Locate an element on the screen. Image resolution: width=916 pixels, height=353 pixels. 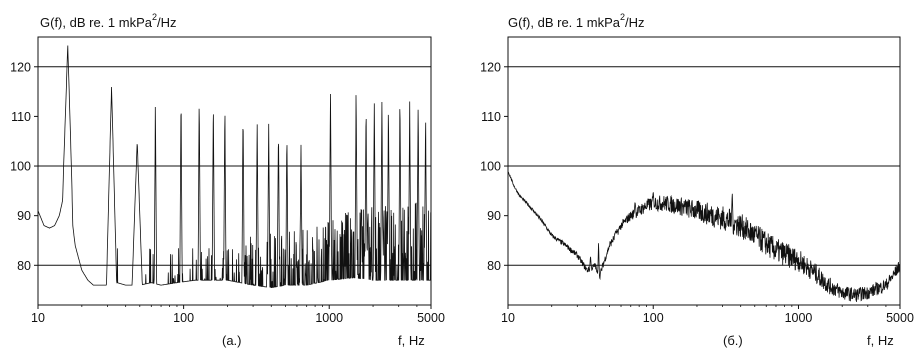
chart-a-y-tick-labels: 80 90 100 110 120 is located at coordinates (24, 166).